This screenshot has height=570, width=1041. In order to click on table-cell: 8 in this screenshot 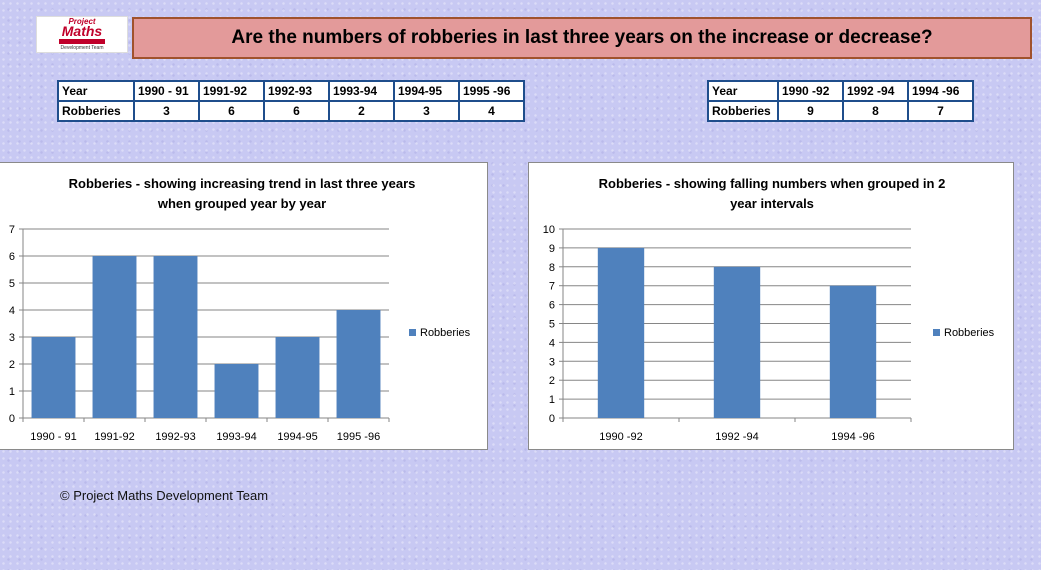, I will do `click(875, 111)`.